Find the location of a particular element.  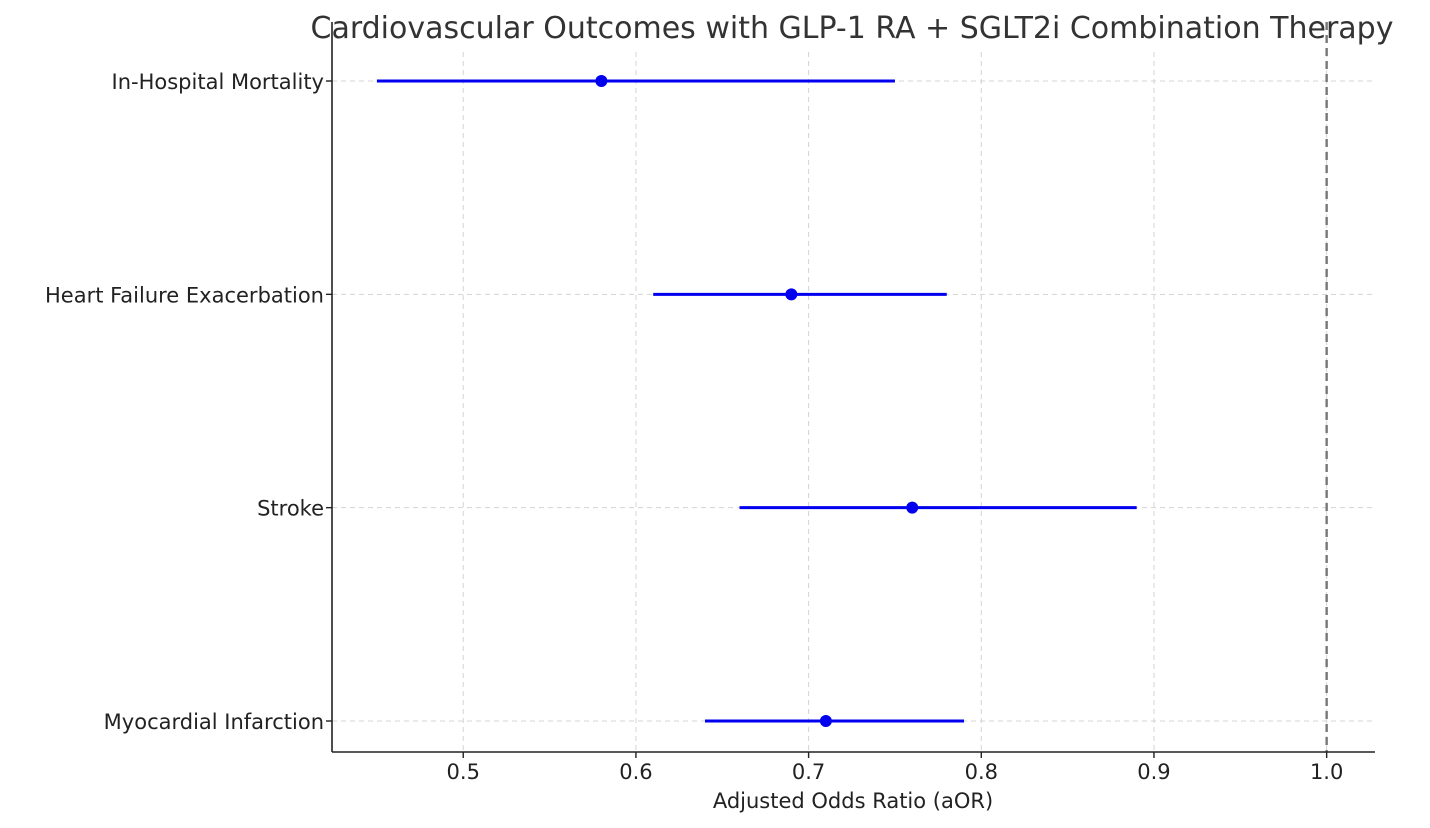

y-tick-label: Heart Failure Exacerbation is located at coordinates (184, 295).